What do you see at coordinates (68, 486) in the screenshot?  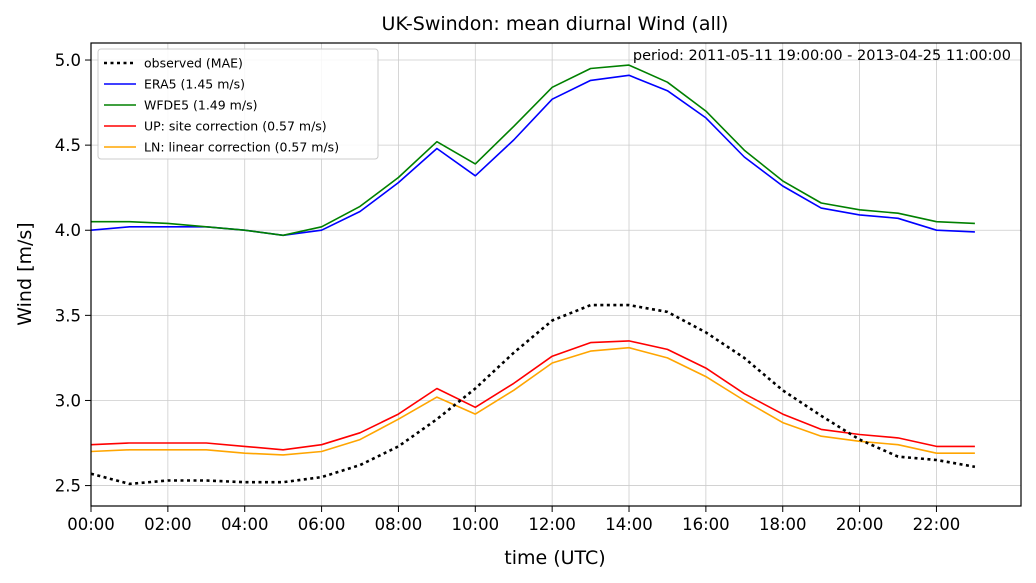 I see `y-tick-label: 2.5` at bounding box center [68, 486].